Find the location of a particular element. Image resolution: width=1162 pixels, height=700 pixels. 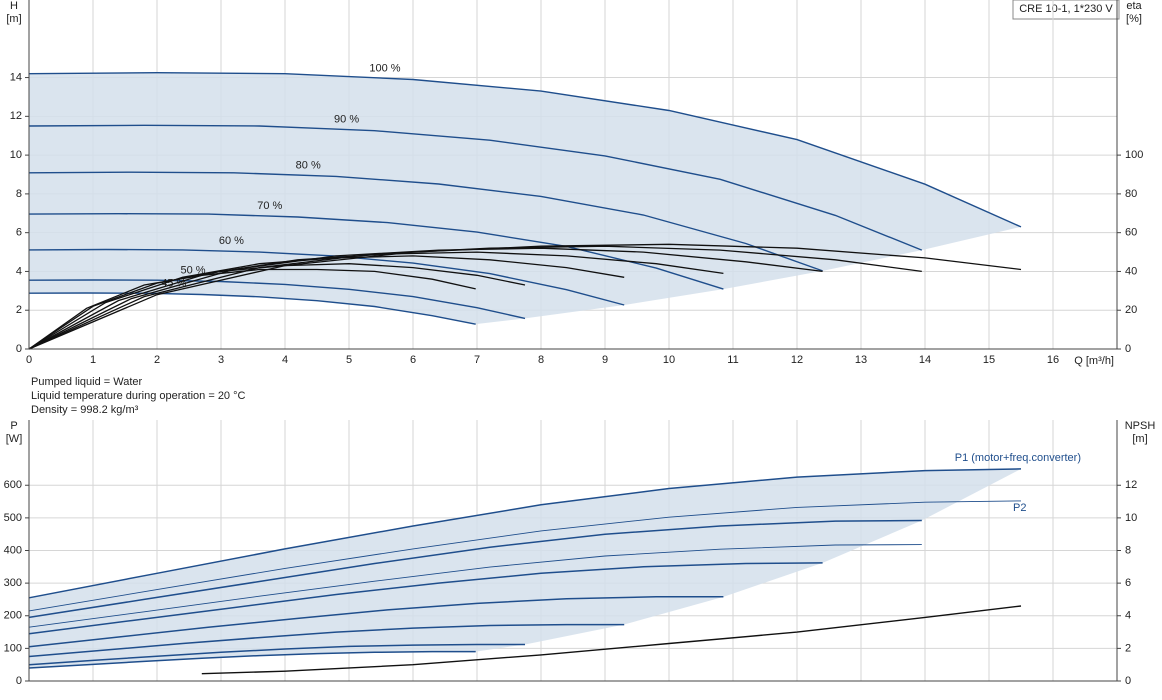

x-tick-label: 12 is located at coordinates (797, 360).